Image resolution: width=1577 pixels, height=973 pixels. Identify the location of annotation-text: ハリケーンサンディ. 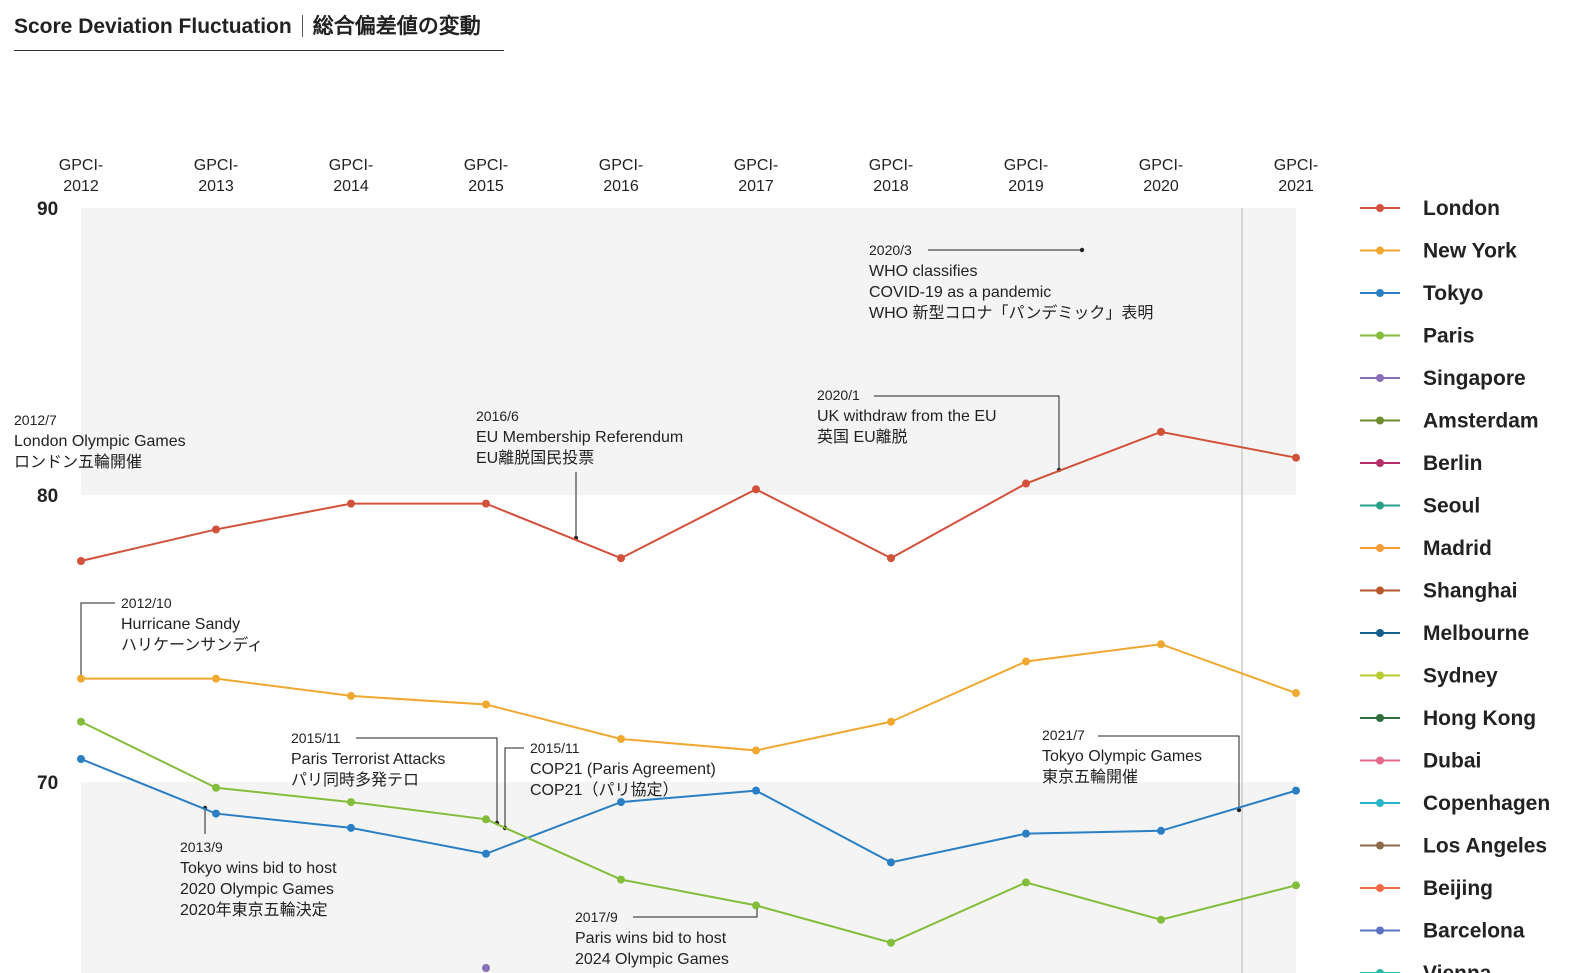
(192, 644).